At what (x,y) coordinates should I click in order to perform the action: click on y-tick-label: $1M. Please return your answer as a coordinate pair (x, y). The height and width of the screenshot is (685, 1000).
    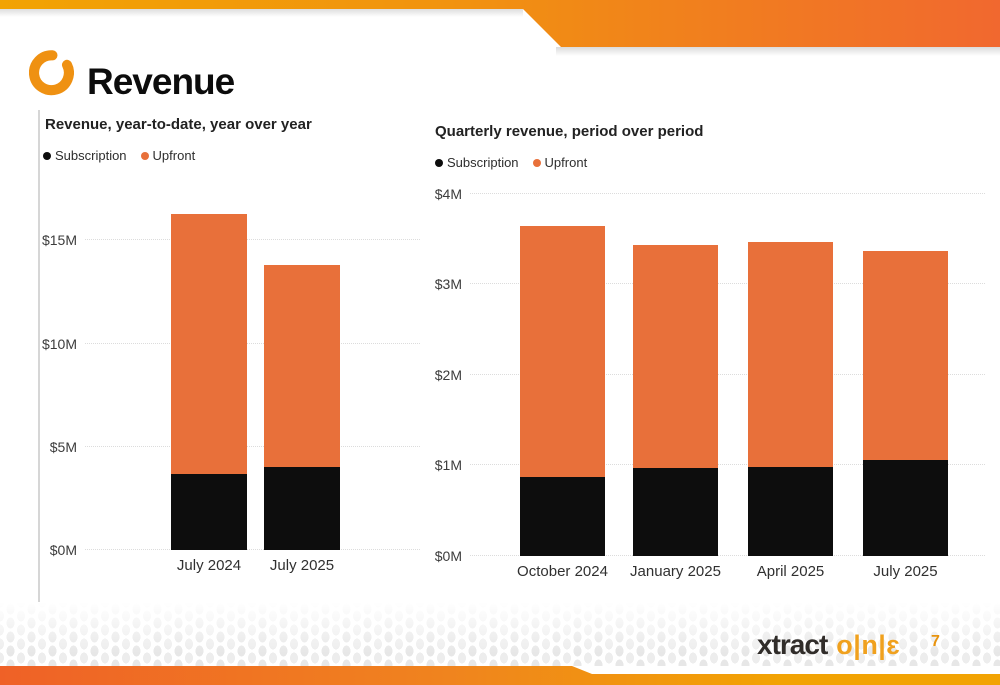
    Looking at the image, I should click on (448, 465).